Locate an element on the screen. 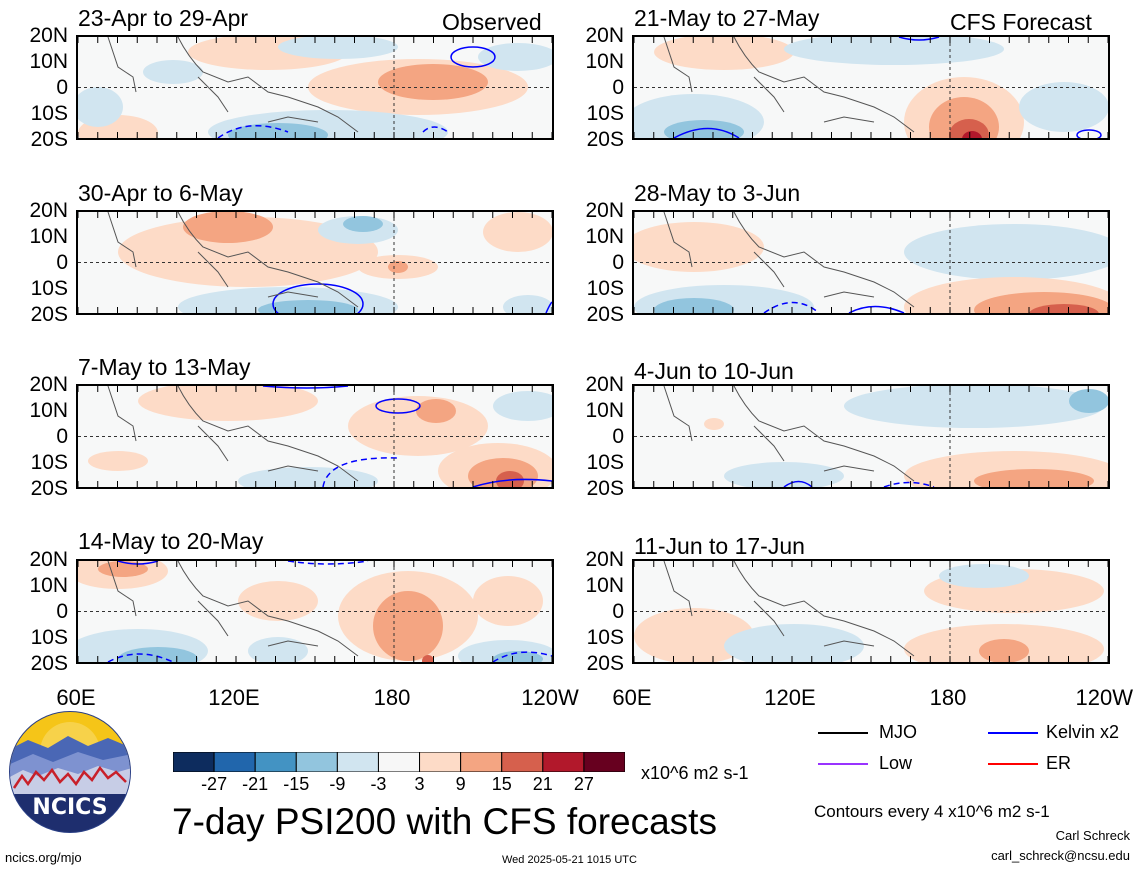 The width and height of the screenshot is (1135, 872). colorbar-tick-label: -9 is located at coordinates (337, 784).